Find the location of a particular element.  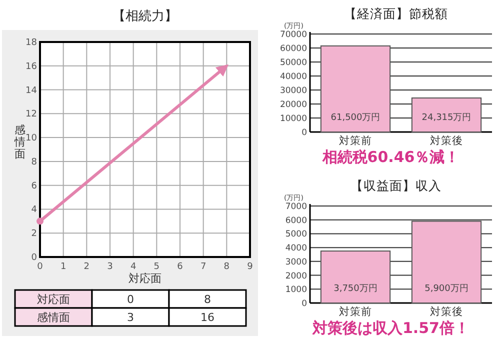

chart-title: 【経済面】節税額 is located at coordinates (396, 13).